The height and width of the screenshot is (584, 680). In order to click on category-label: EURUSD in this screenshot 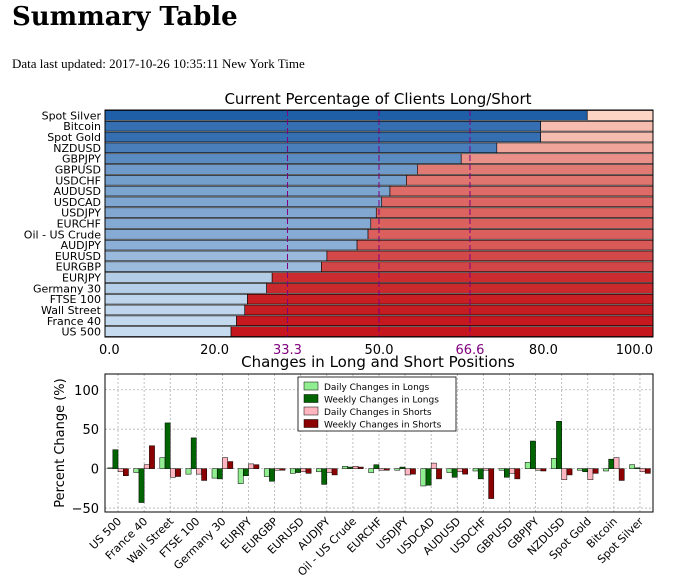, I will do `click(78, 256)`.